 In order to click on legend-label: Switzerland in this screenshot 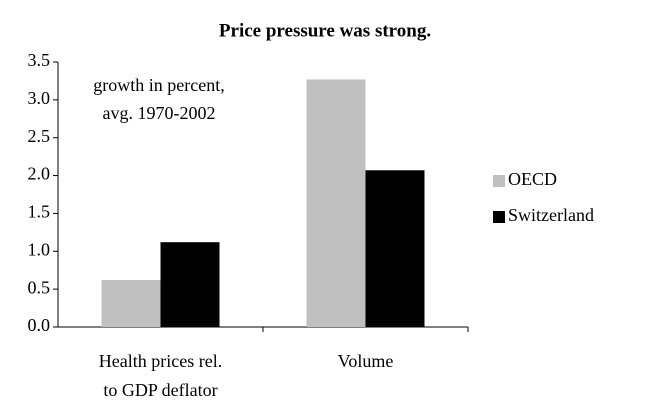, I will do `click(551, 215)`.